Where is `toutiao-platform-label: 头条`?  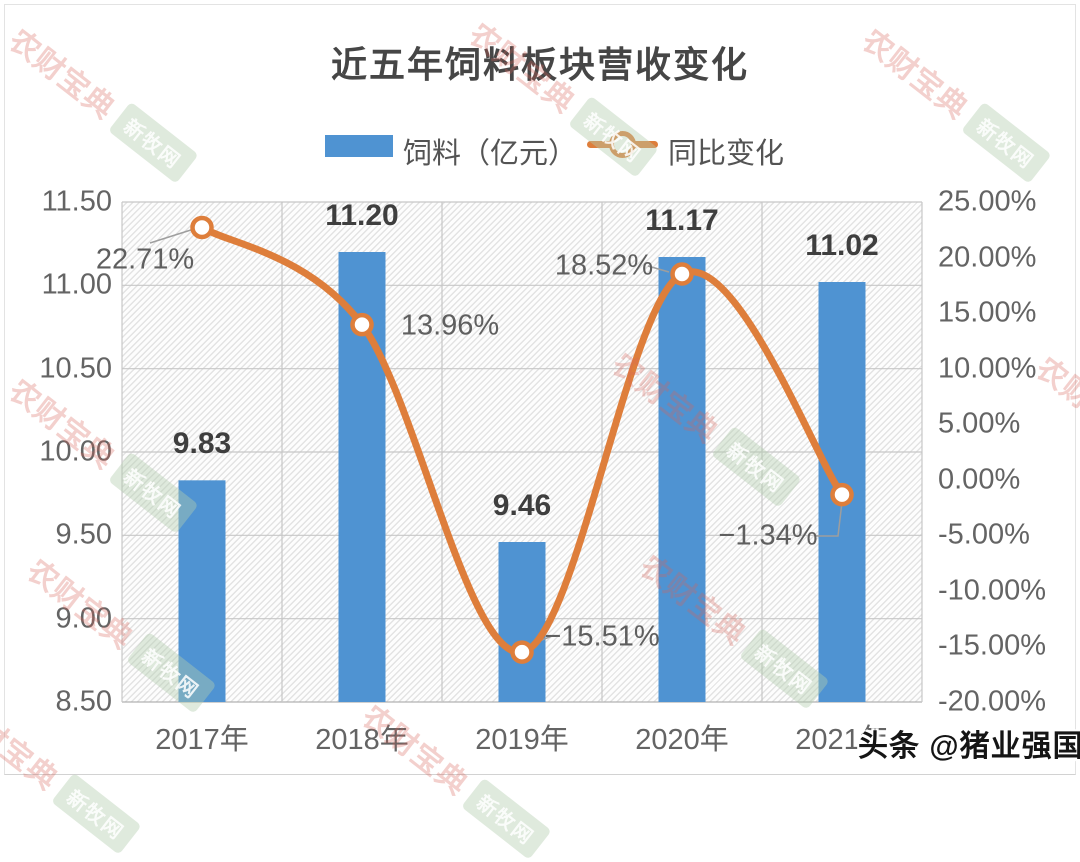
toutiao-platform-label: 头条 is located at coordinates (889, 746).